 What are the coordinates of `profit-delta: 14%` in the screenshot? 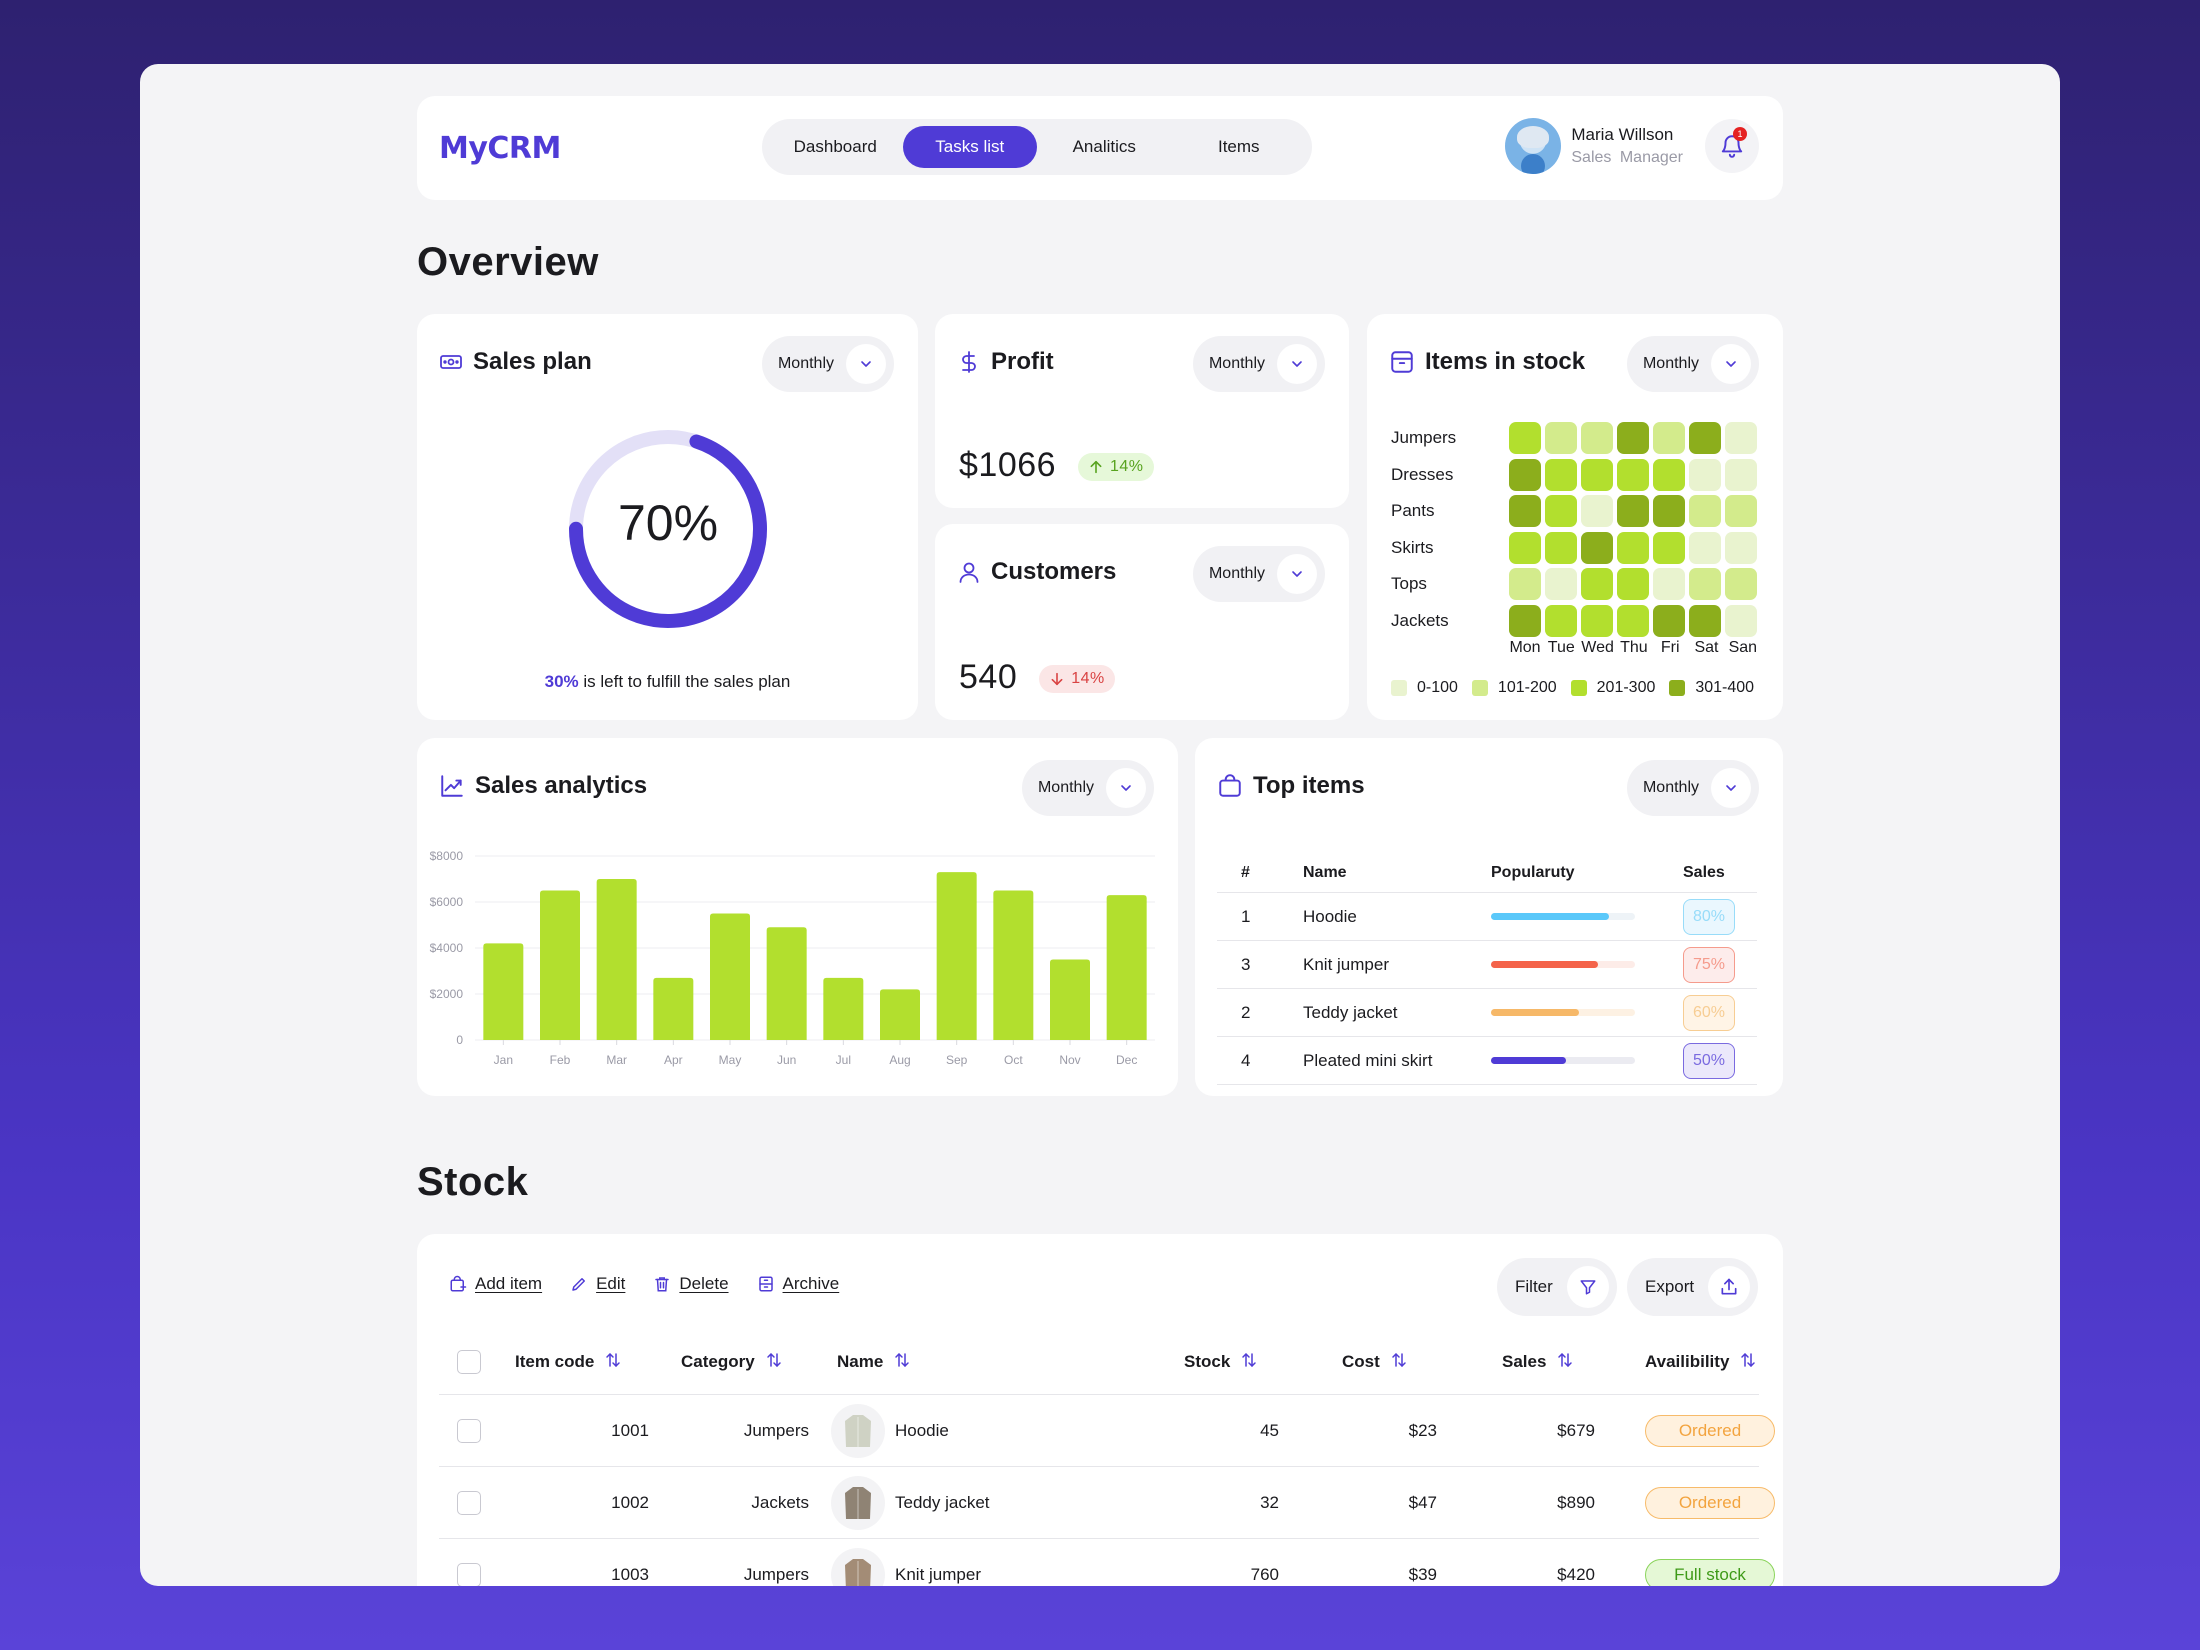 It's located at (1127, 467).